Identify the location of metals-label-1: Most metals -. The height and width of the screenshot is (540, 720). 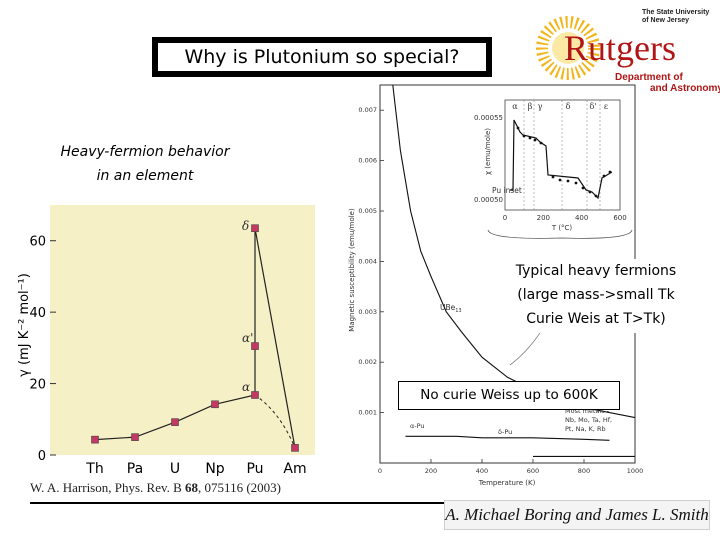
(587, 411).